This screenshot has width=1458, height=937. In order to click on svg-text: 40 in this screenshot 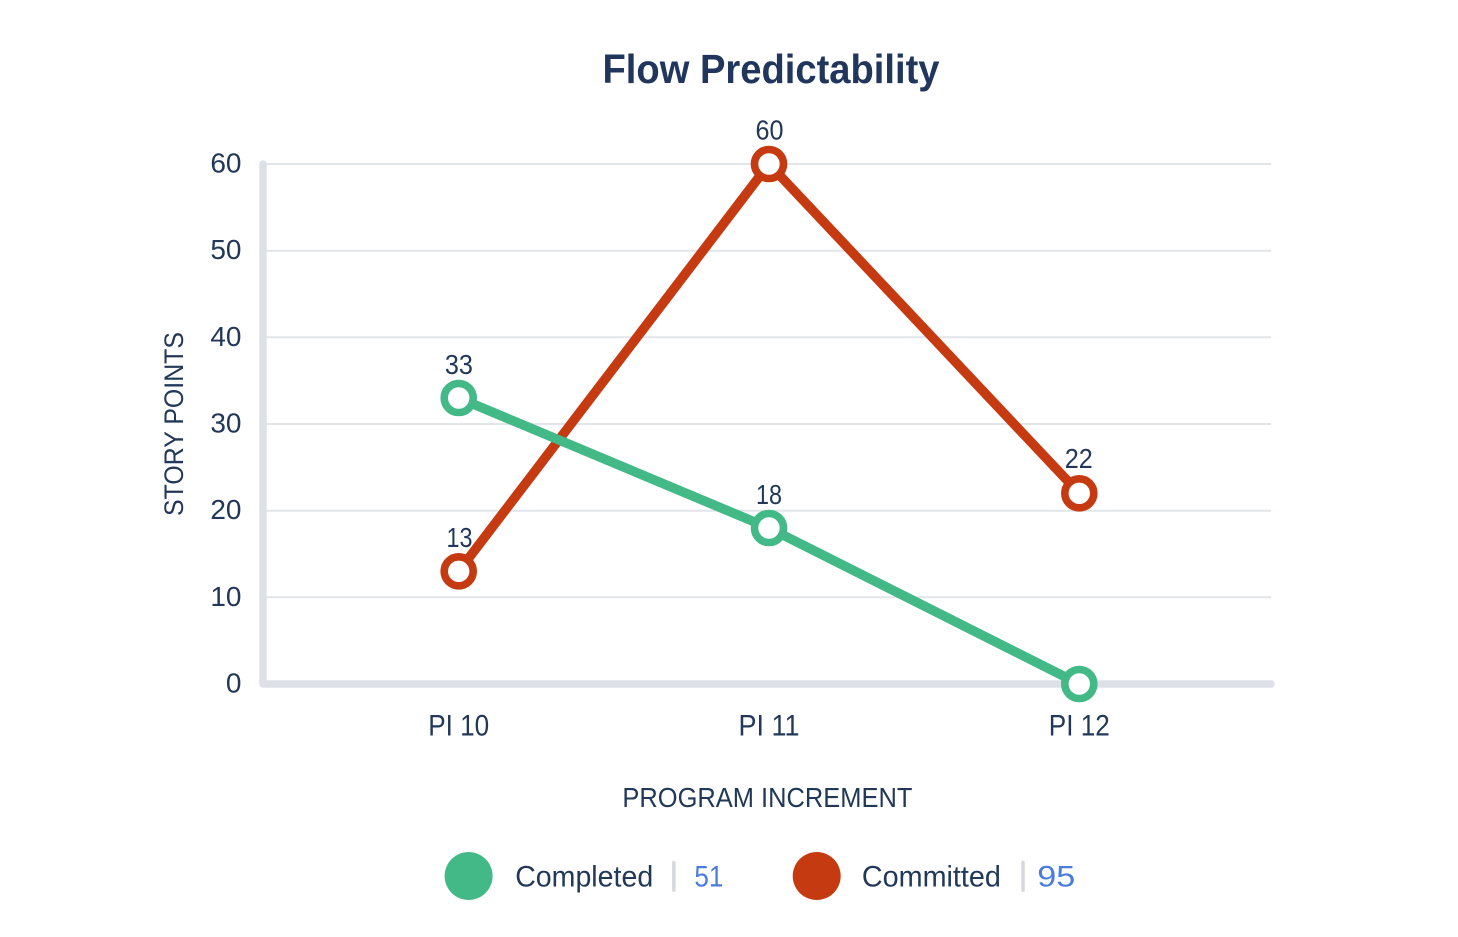, I will do `click(225, 336)`.